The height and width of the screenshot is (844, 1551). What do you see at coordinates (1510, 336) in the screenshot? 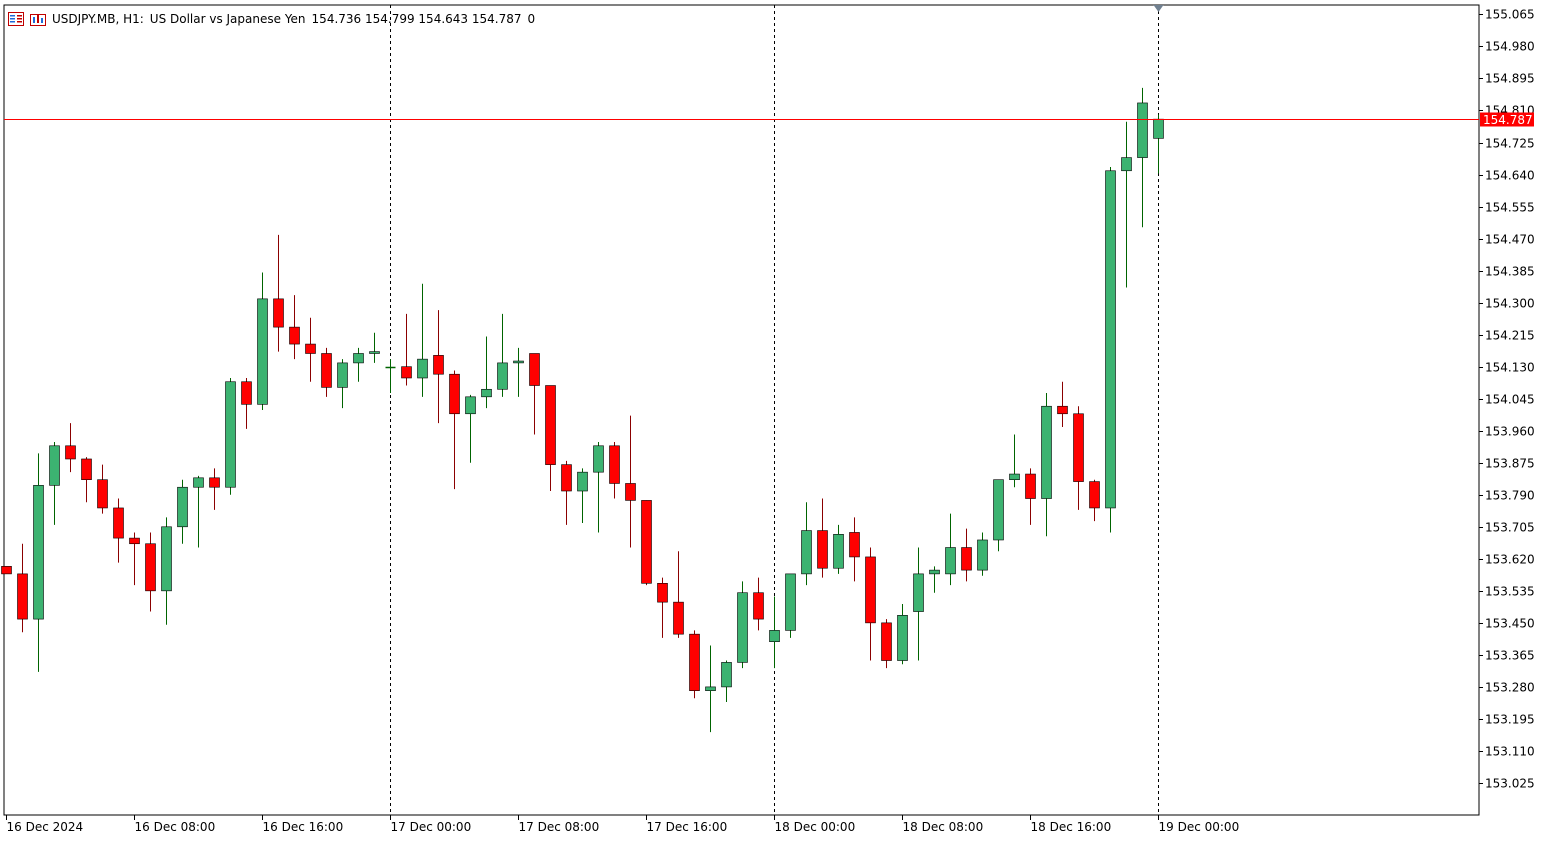
I see `y-tick-label: 154.215` at bounding box center [1510, 336].